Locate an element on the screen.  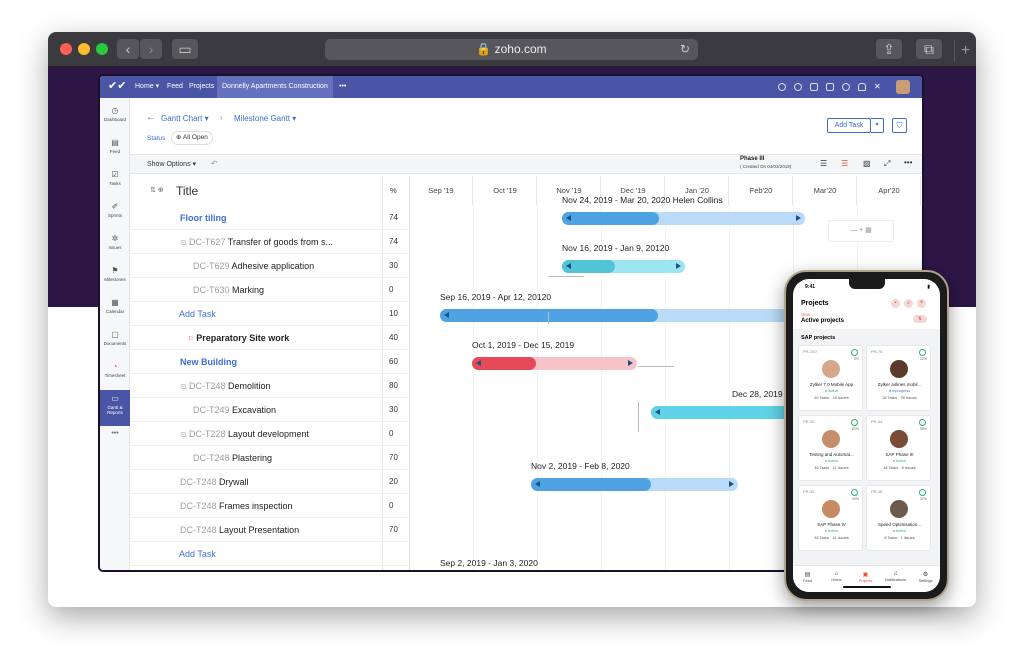
percent-column-header: % is located at coordinates (393, 190).